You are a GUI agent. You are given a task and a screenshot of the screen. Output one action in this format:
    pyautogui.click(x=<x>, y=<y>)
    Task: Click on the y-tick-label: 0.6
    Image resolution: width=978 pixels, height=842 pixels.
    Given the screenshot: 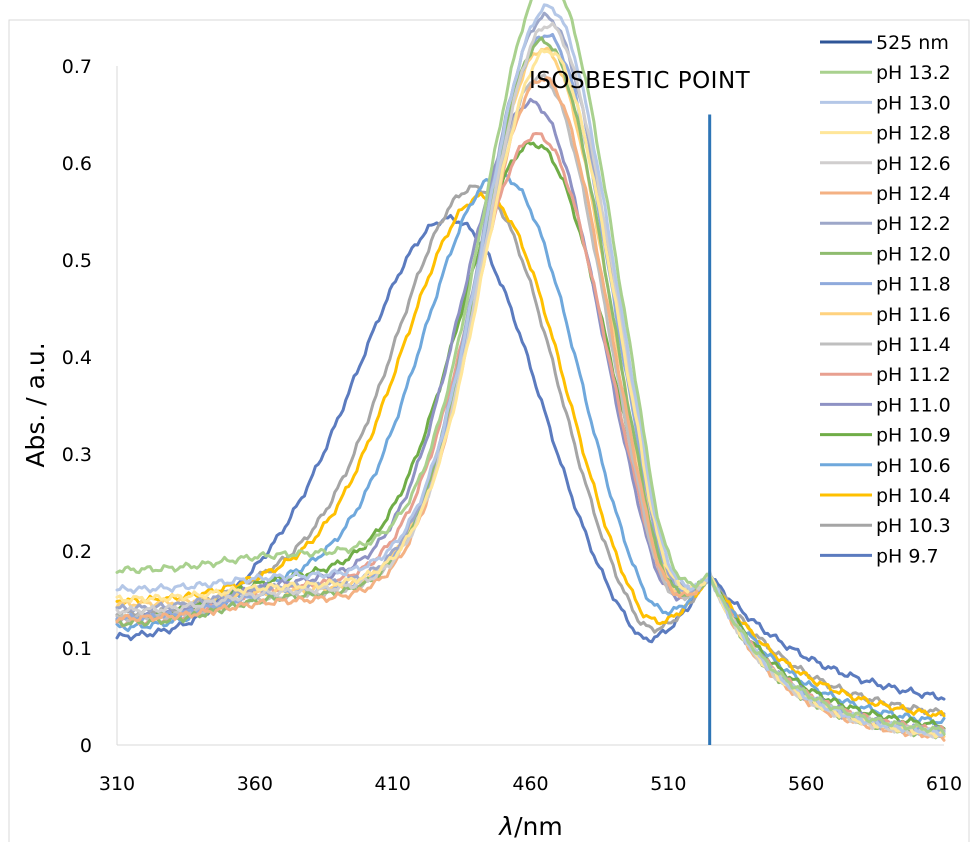 What is the action you would take?
    pyautogui.click(x=77, y=164)
    